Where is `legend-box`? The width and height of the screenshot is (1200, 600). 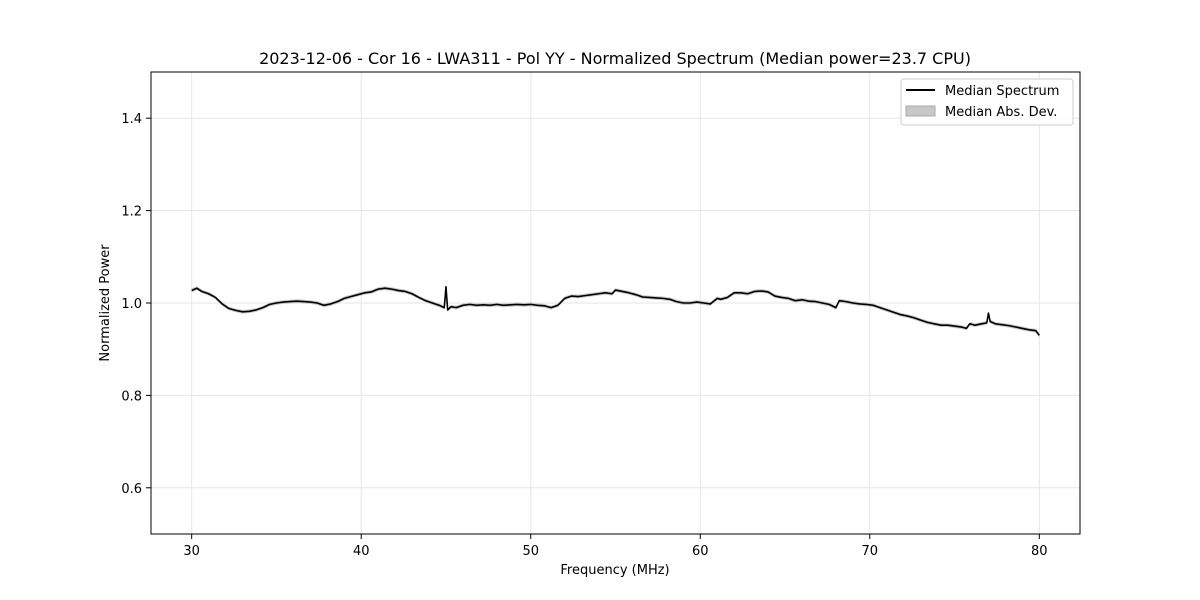
legend-box is located at coordinates (987, 102).